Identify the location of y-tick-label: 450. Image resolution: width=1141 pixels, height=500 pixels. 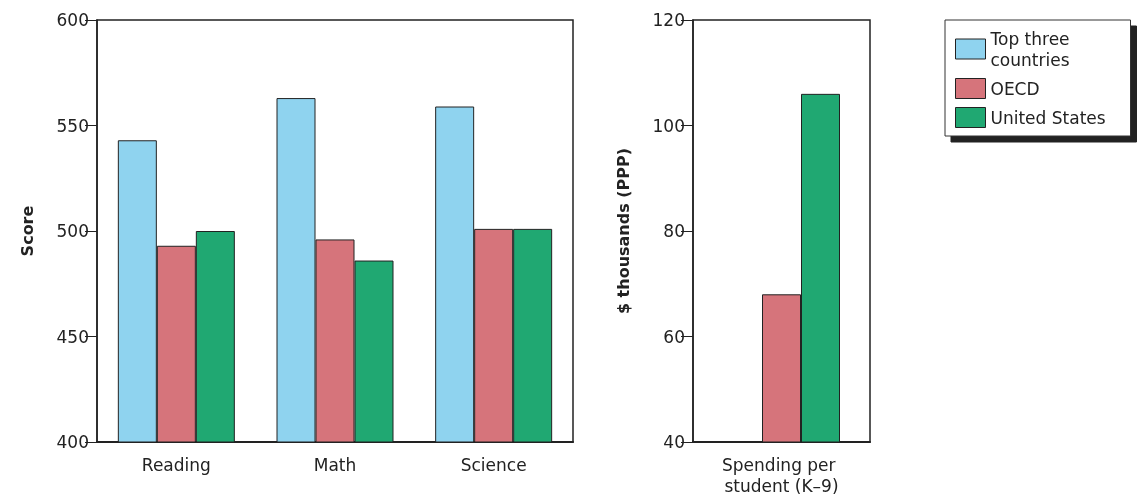
(72, 336).